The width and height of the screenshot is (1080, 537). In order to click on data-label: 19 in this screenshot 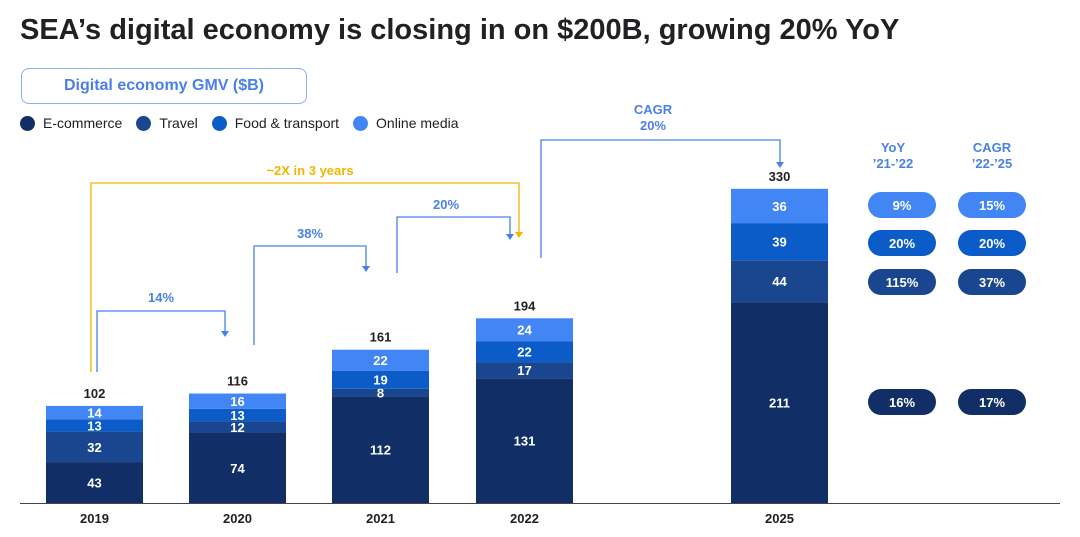, I will do `click(380, 380)`.